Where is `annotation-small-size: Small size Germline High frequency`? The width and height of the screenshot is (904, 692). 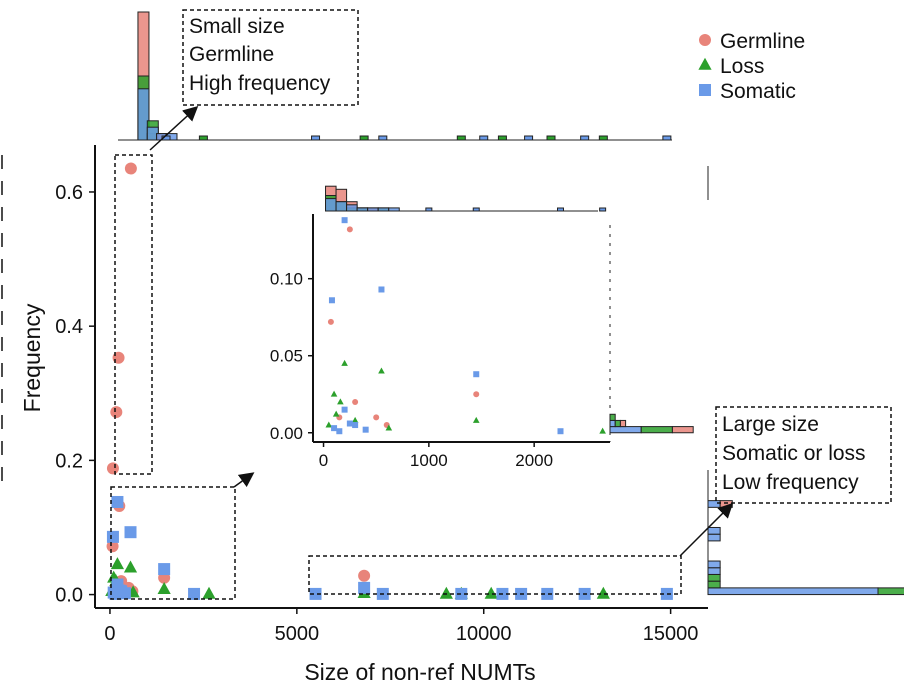
annotation-small-size: Small size Germline High frequency is located at coordinates (270, 57).